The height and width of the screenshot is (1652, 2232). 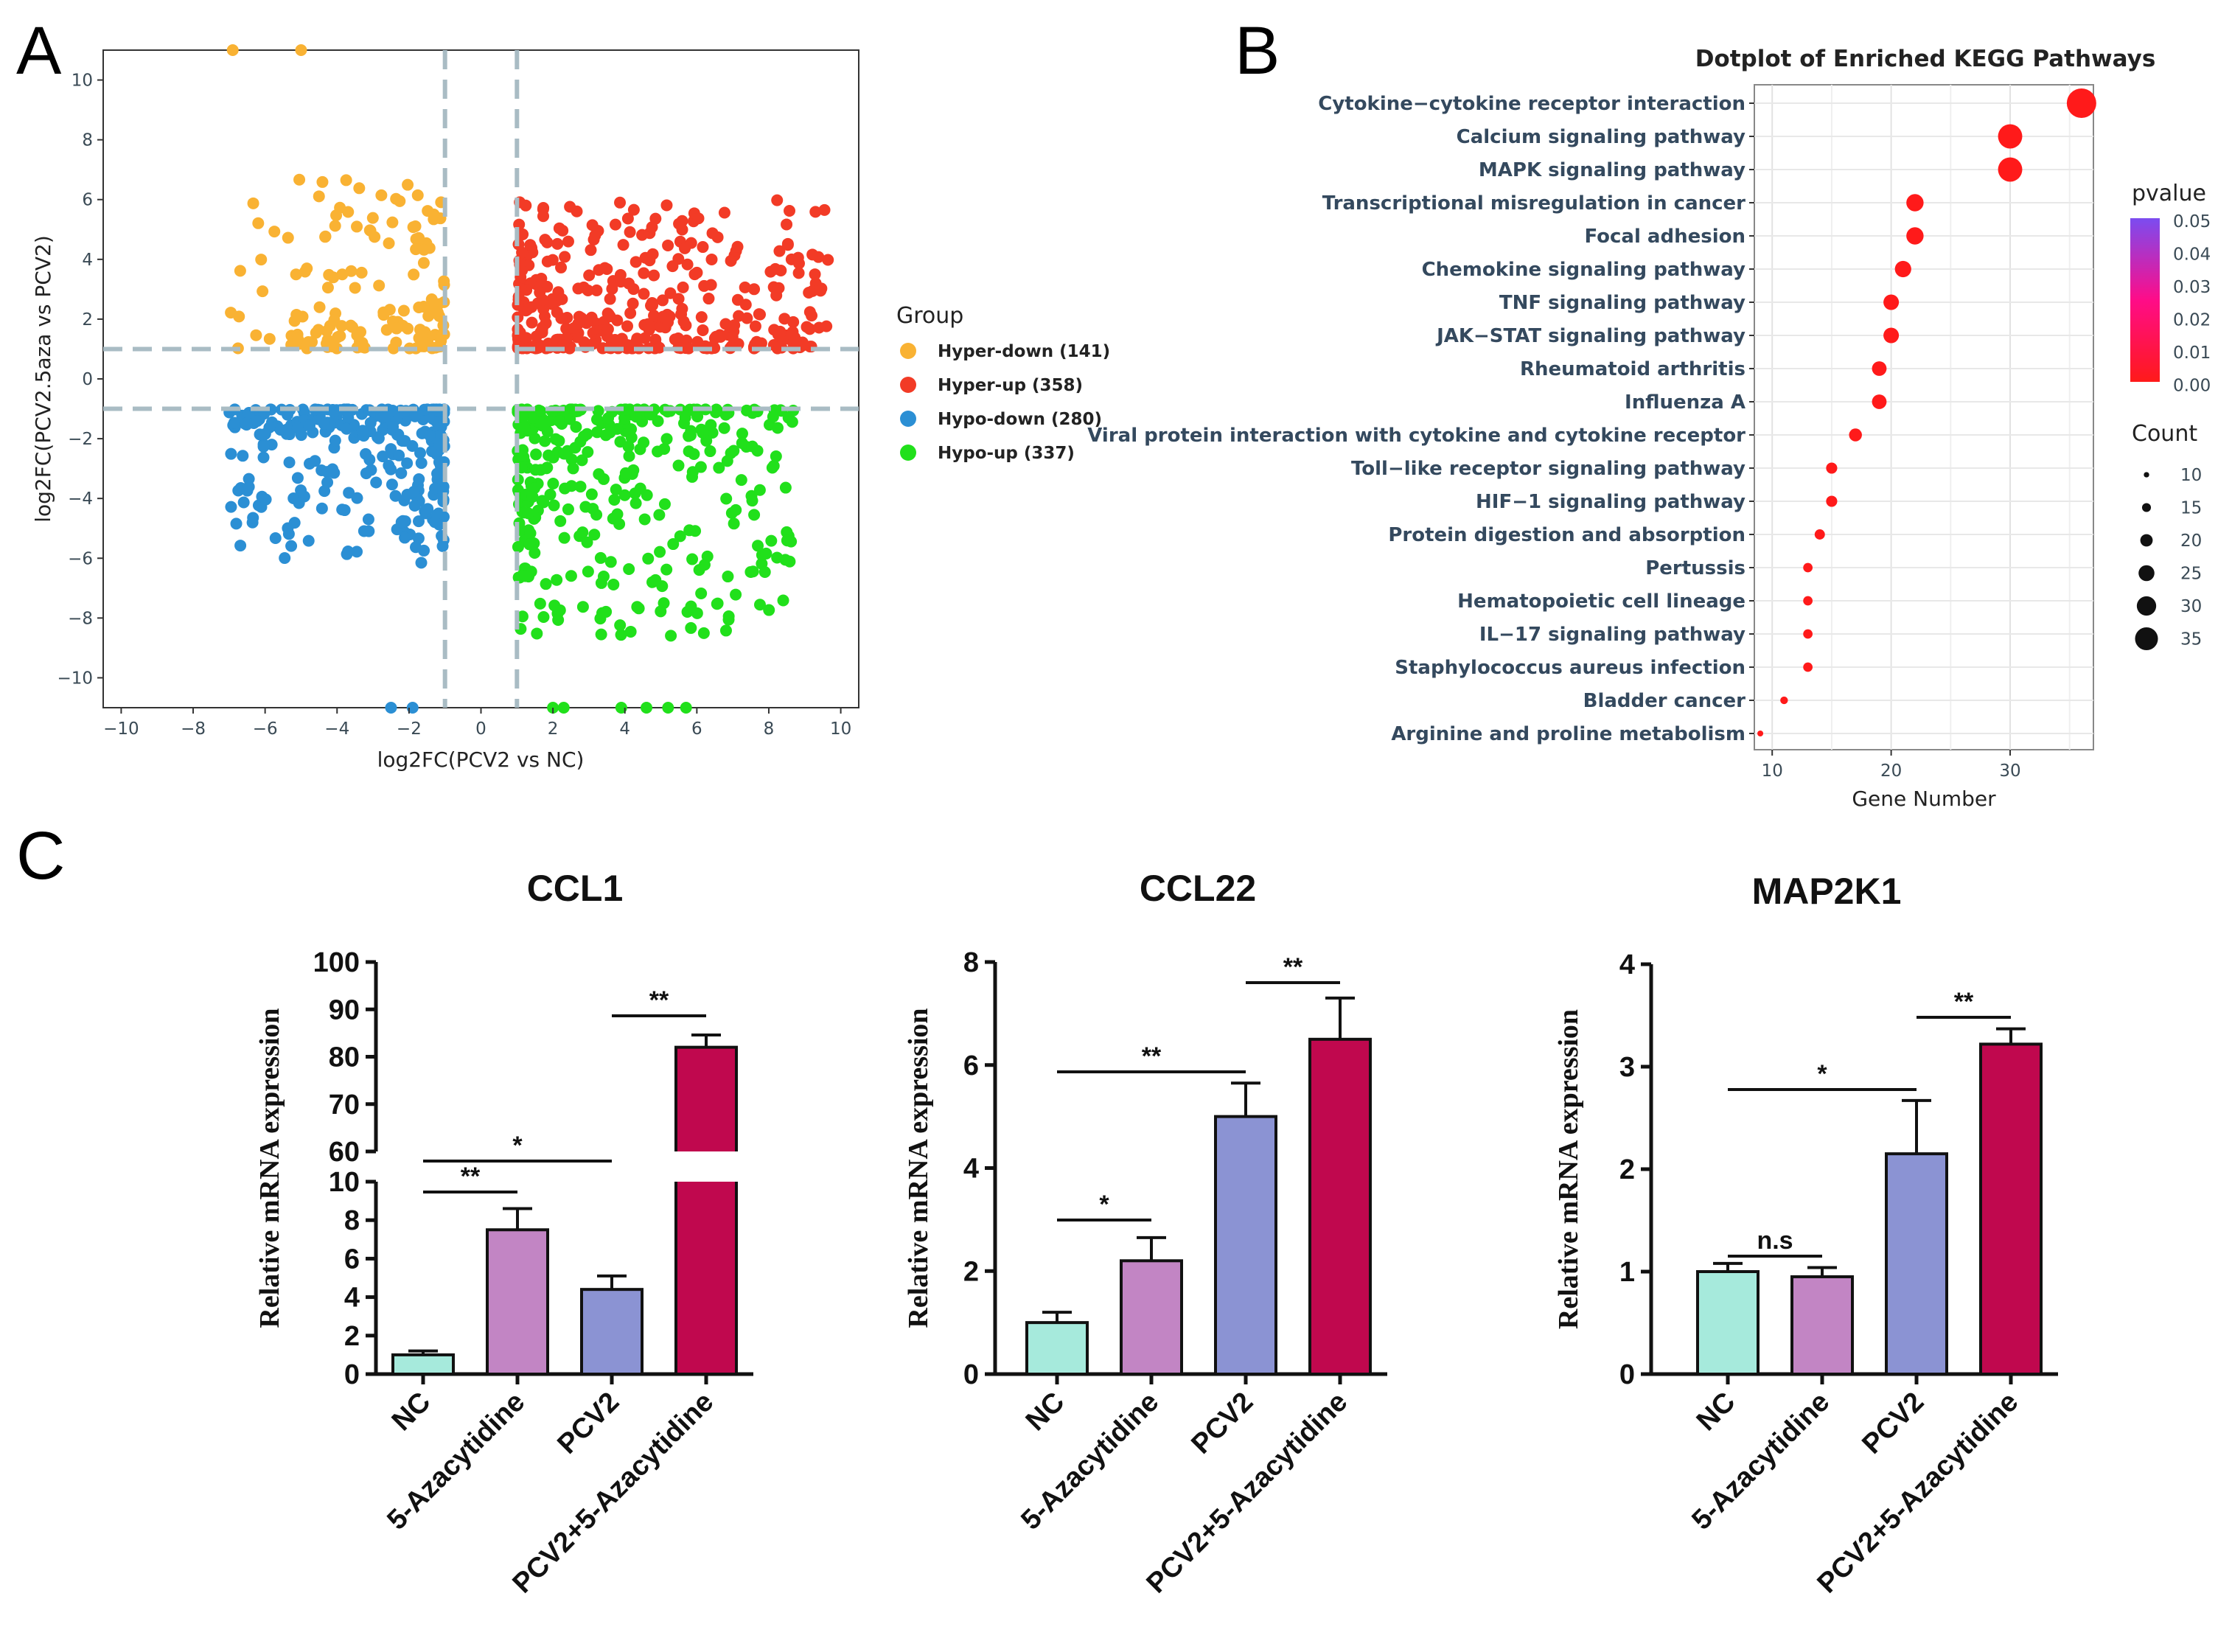 What do you see at coordinates (1104, 1205) in the screenshot?
I see `significance-label: *` at bounding box center [1104, 1205].